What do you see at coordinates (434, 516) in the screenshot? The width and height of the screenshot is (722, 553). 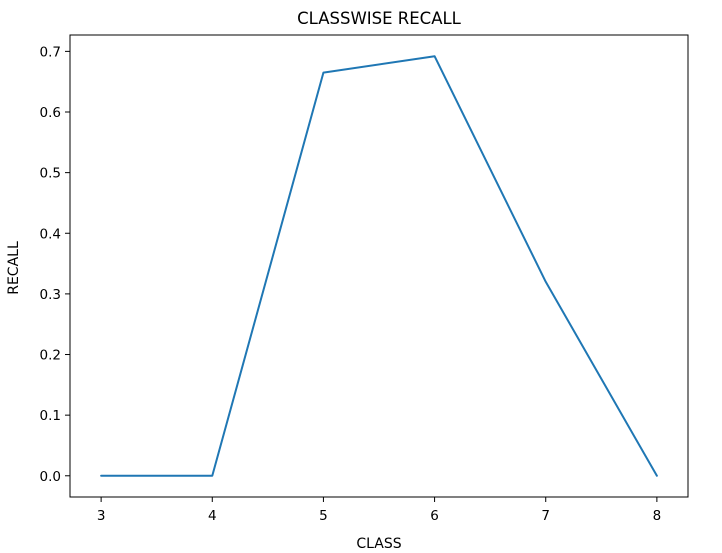 I see `x-tick-label-3: 6` at bounding box center [434, 516].